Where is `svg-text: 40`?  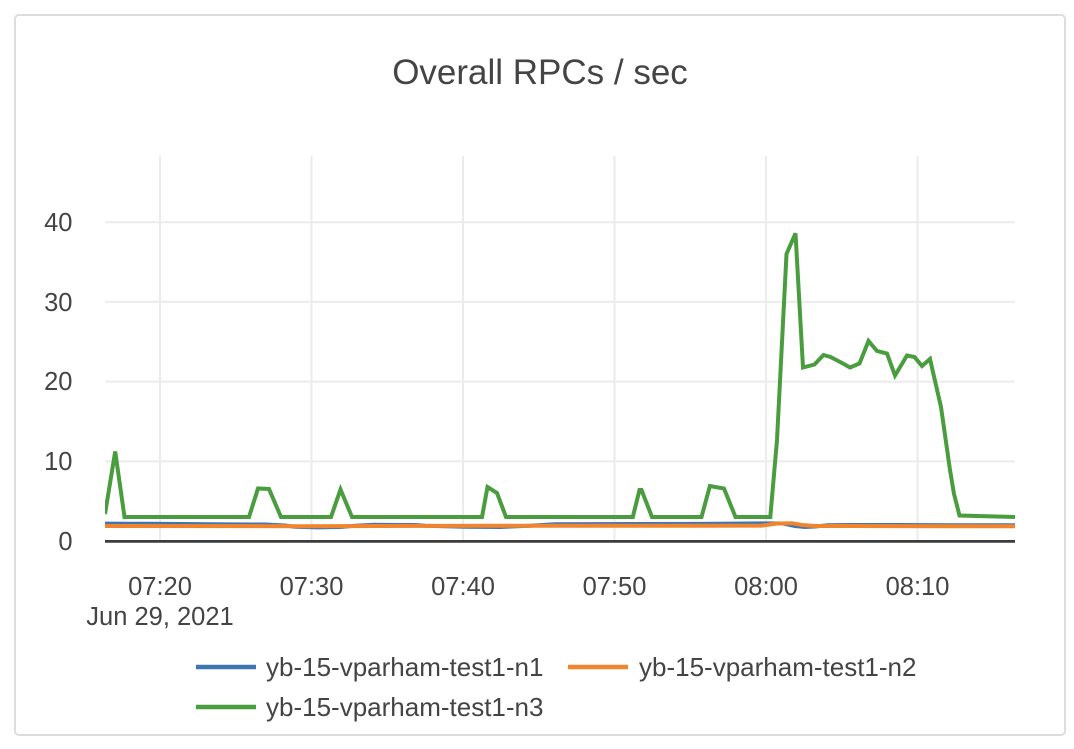
svg-text: 40 is located at coordinates (58, 223).